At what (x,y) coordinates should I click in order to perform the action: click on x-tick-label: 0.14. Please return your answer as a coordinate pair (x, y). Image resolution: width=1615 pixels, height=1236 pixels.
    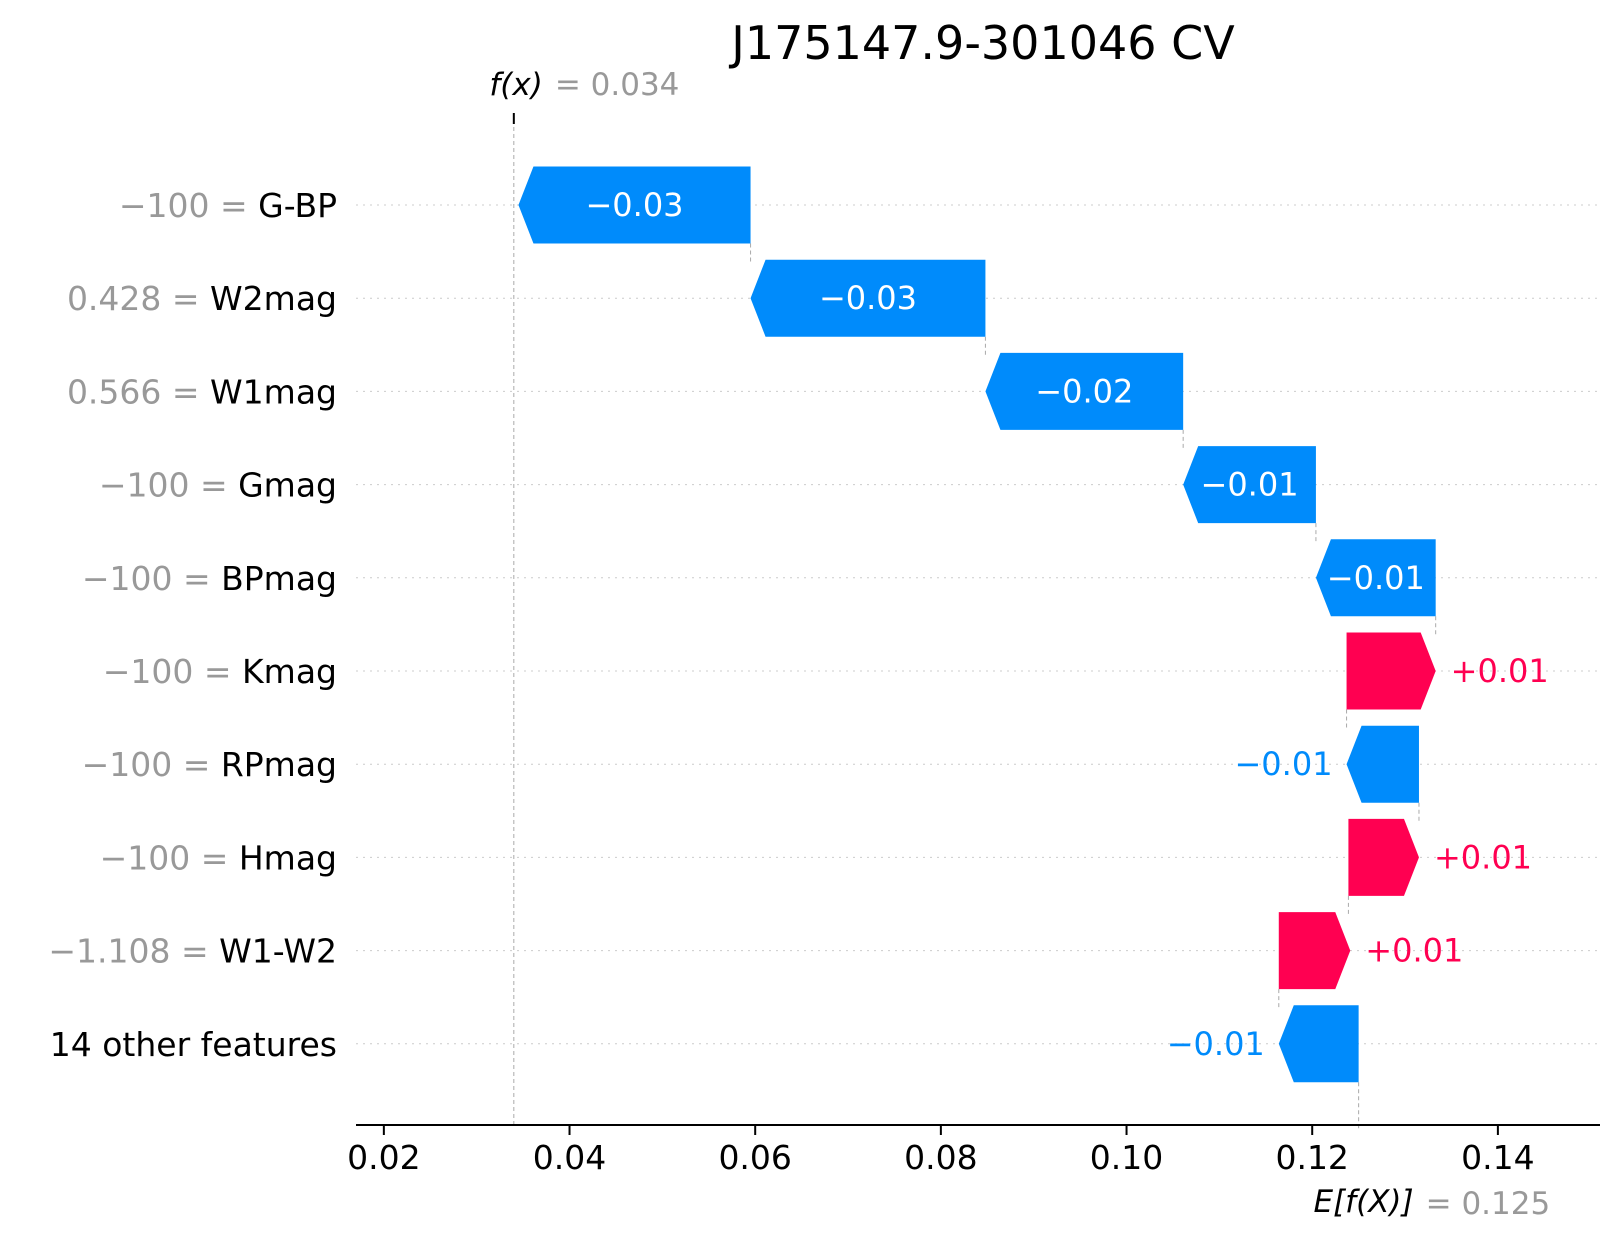
    Looking at the image, I should click on (1497, 1157).